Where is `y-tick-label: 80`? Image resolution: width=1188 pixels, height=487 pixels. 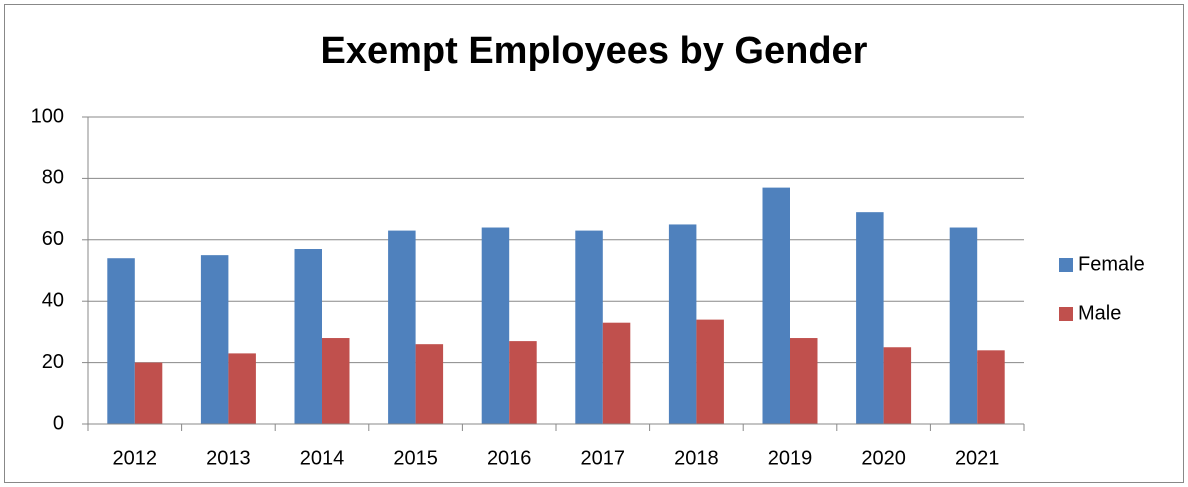
y-tick-label: 80 is located at coordinates (53, 178).